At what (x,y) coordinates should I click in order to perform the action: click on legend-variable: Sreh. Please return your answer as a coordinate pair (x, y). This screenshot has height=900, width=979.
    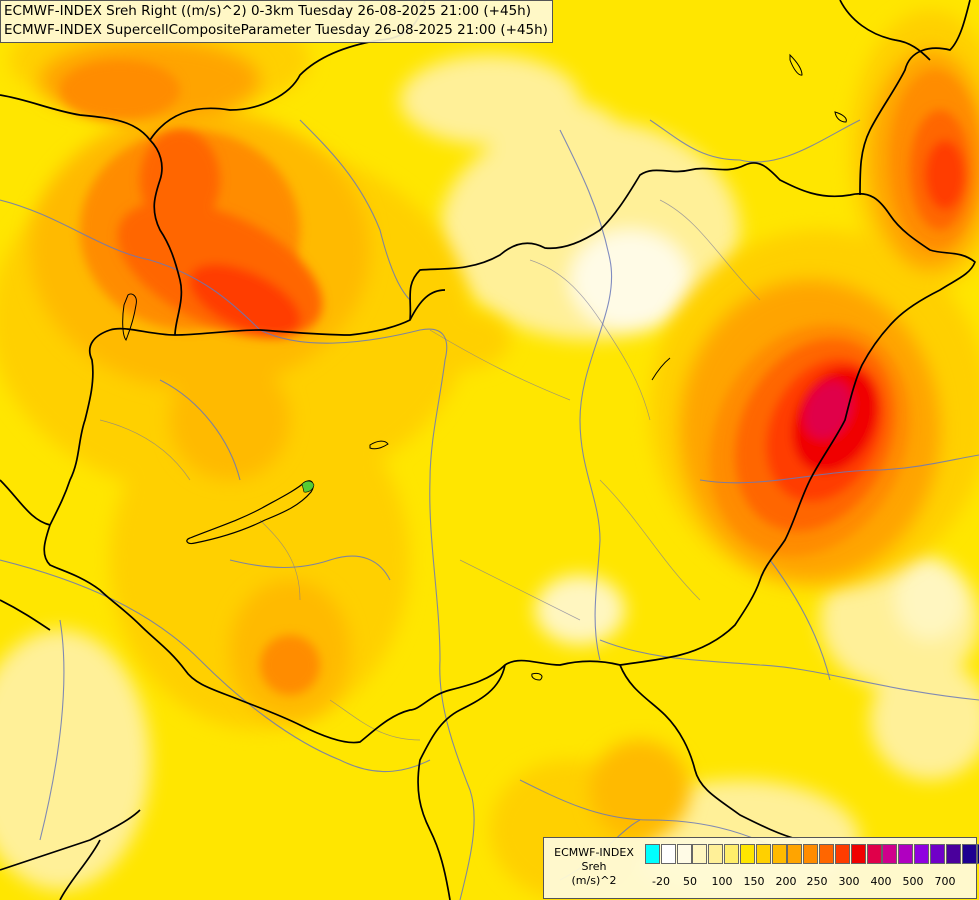
    Looking at the image, I should click on (594, 866).